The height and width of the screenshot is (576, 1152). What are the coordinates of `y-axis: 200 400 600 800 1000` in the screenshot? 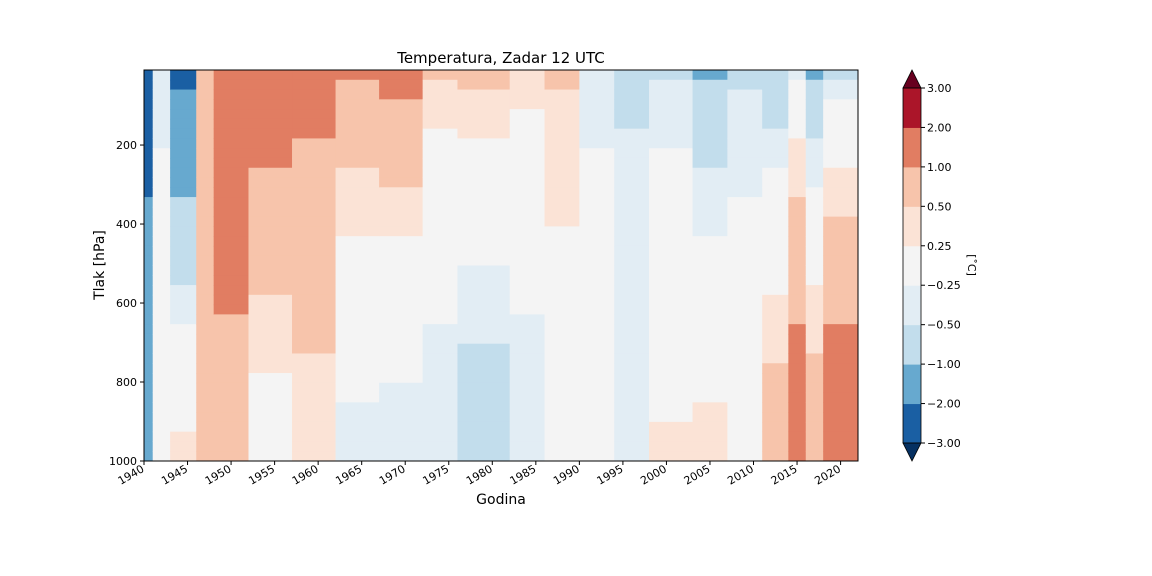 It's located at (126, 303).